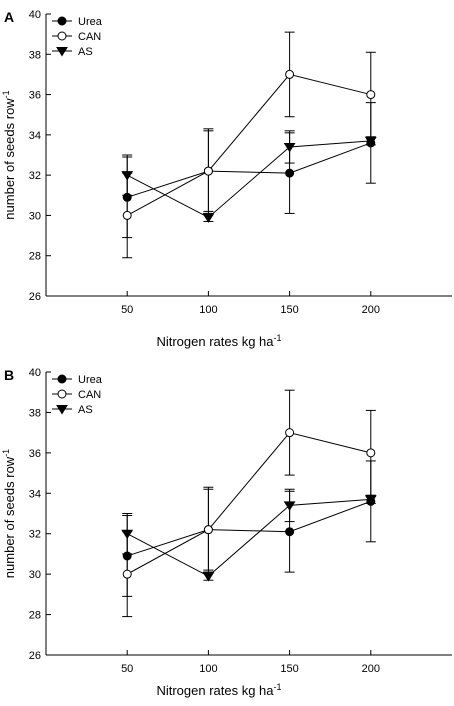  What do you see at coordinates (9, 17) in the screenshot?
I see `panel-label: A` at bounding box center [9, 17].